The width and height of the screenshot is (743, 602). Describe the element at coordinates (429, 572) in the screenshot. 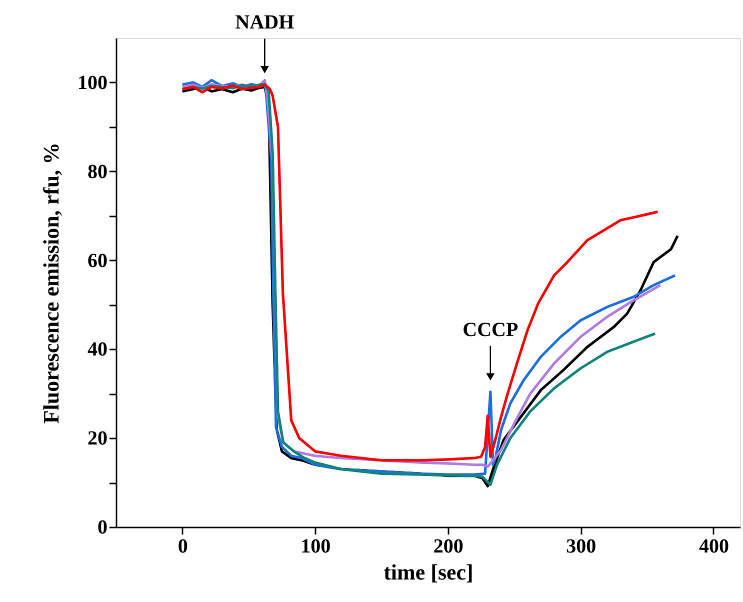

I see `x-axis-title: time [sec]` at that location.